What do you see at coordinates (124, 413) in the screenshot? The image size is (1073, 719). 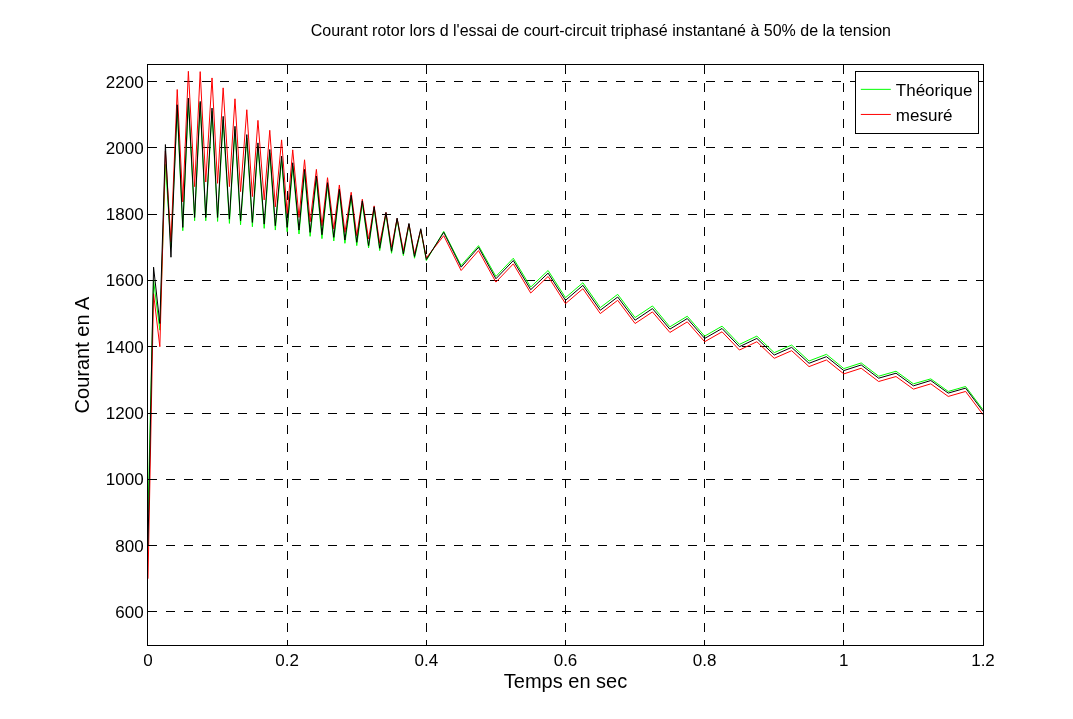 I see `y-tick-label: 1200` at bounding box center [124, 413].